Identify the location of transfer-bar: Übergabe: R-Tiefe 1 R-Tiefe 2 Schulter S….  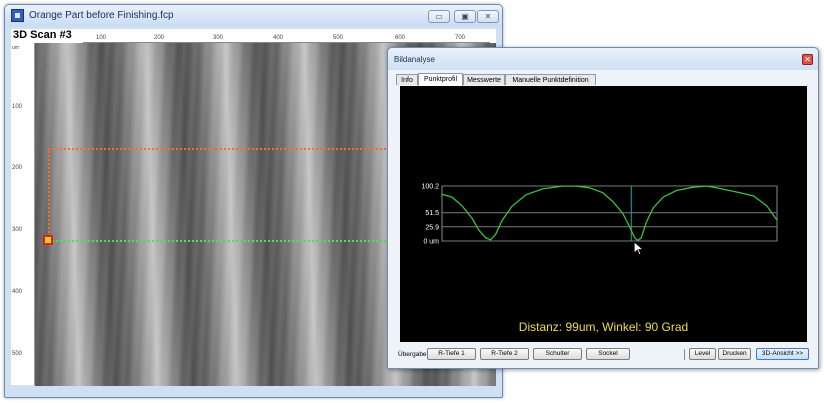
(603, 355).